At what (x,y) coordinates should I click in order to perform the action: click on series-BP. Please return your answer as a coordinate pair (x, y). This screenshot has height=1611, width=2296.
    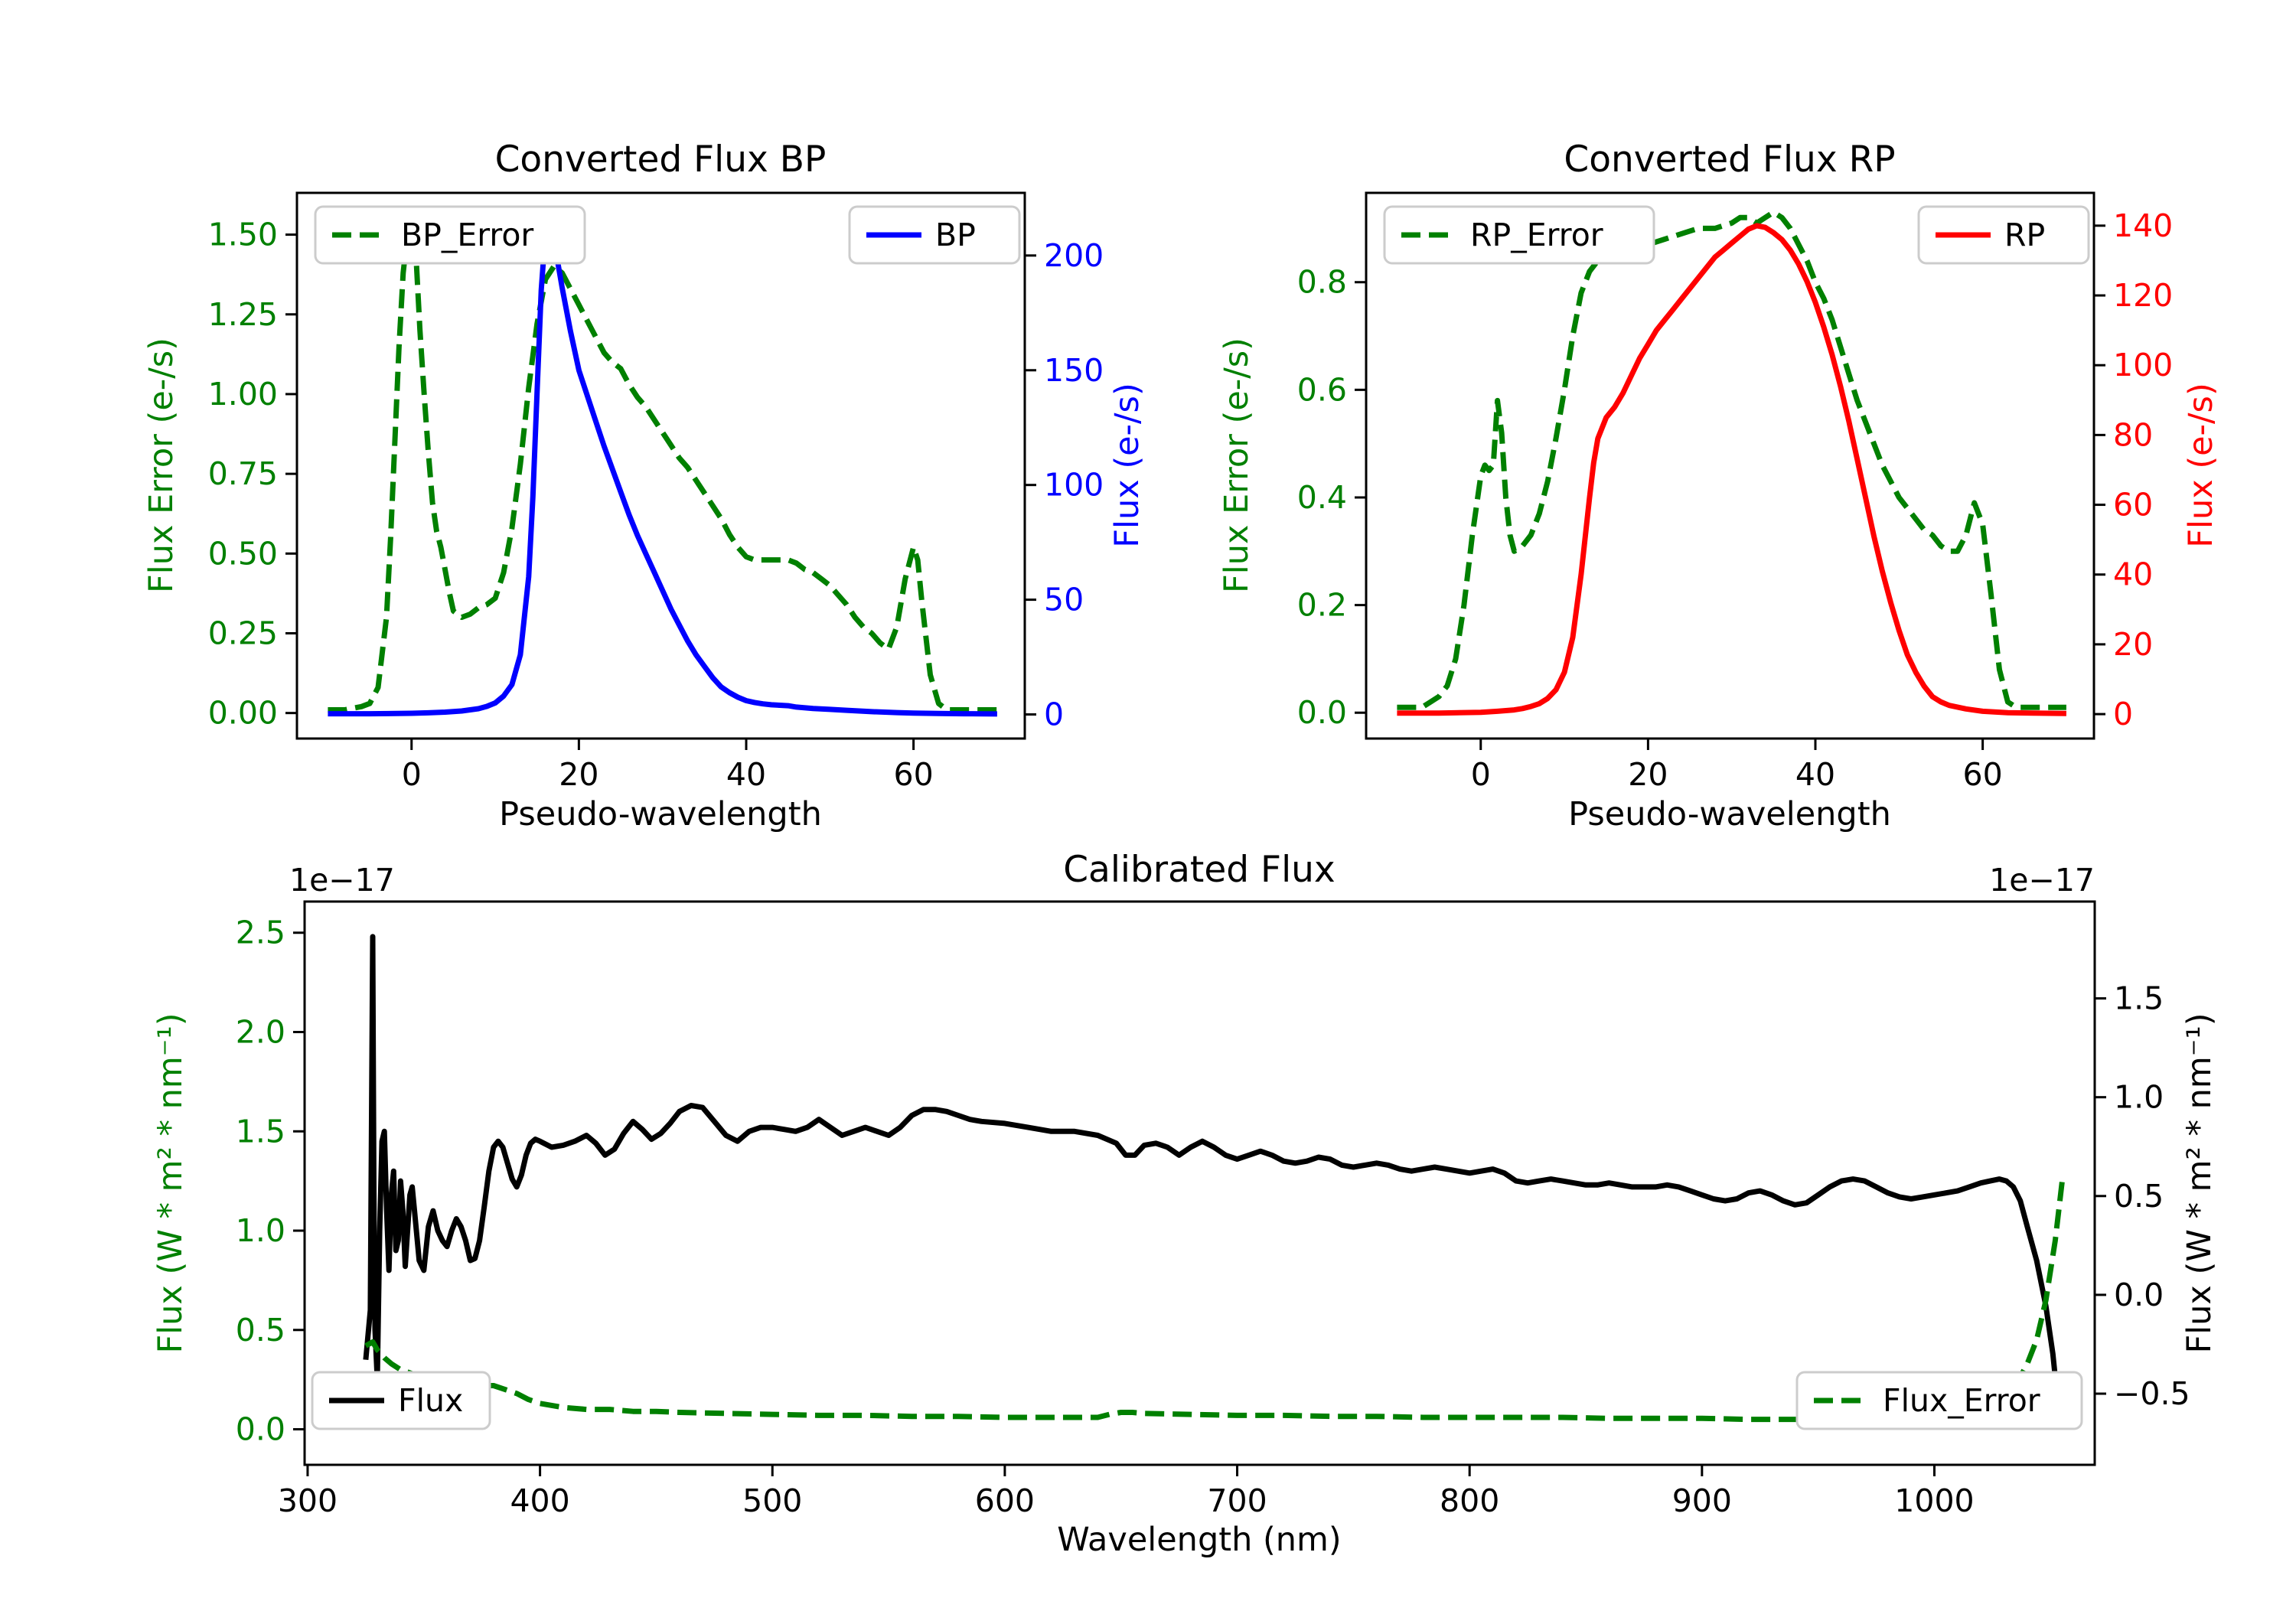
    Looking at the image, I should click on (662, 467).